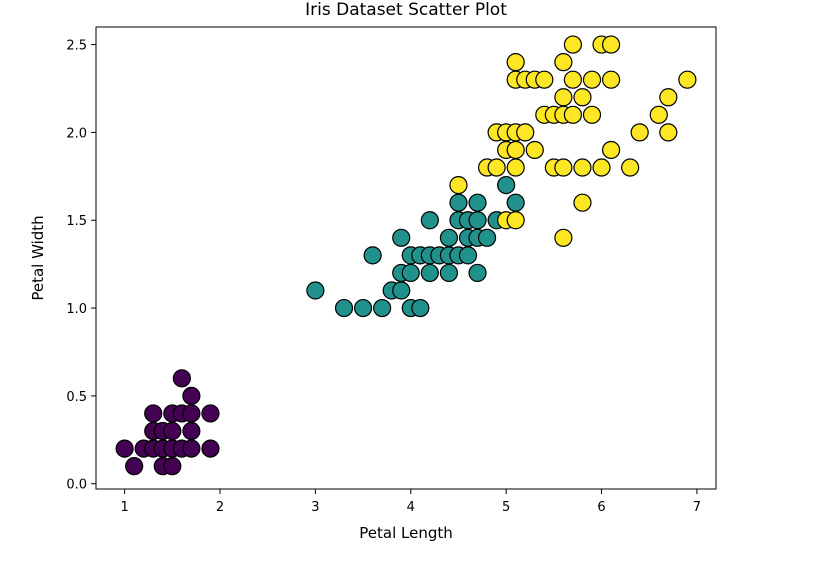  What do you see at coordinates (411, 507) in the screenshot?
I see `x-tick-label: 4` at bounding box center [411, 507].